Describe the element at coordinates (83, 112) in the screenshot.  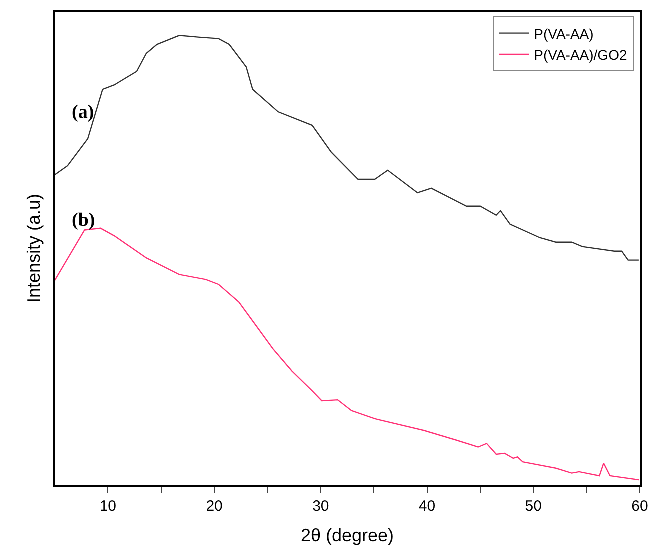
I see `annotation: (a)` at that location.